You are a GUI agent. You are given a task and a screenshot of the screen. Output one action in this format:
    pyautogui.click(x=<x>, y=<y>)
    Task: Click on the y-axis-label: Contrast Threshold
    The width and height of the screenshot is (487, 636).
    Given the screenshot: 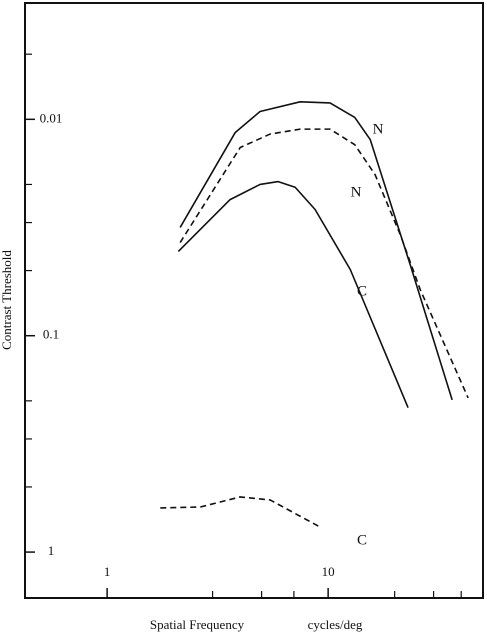 What is the action you would take?
    pyautogui.click(x=7, y=300)
    